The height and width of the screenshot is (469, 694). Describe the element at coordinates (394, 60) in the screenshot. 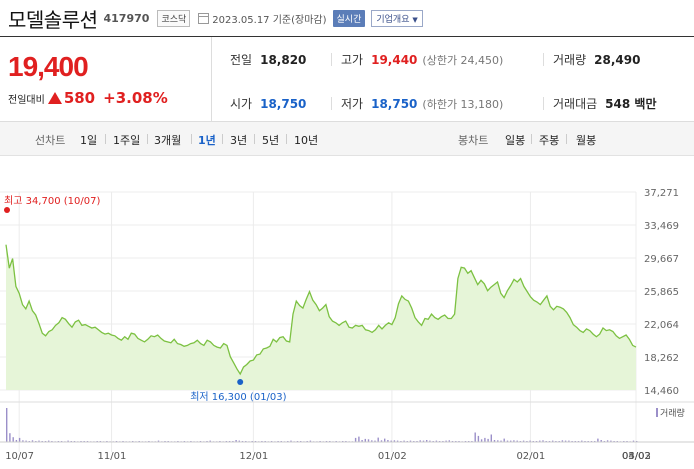

I see `stat-value: 19,440` at that location.